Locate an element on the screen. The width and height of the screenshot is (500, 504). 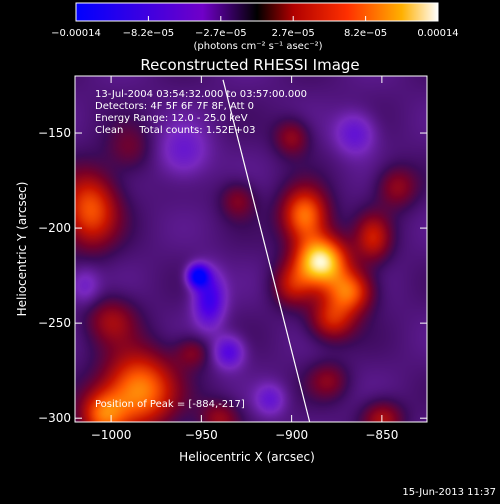
x-axis-label: Heliocentric X (arcsec) is located at coordinates (247, 457).